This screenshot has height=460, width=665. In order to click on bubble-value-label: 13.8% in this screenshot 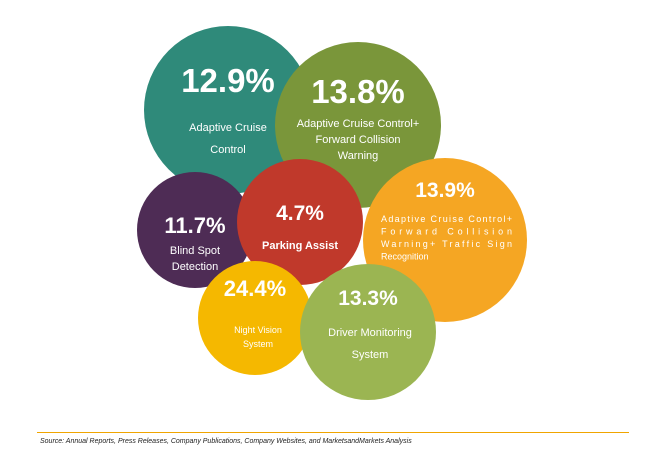, I will do `click(358, 91)`.